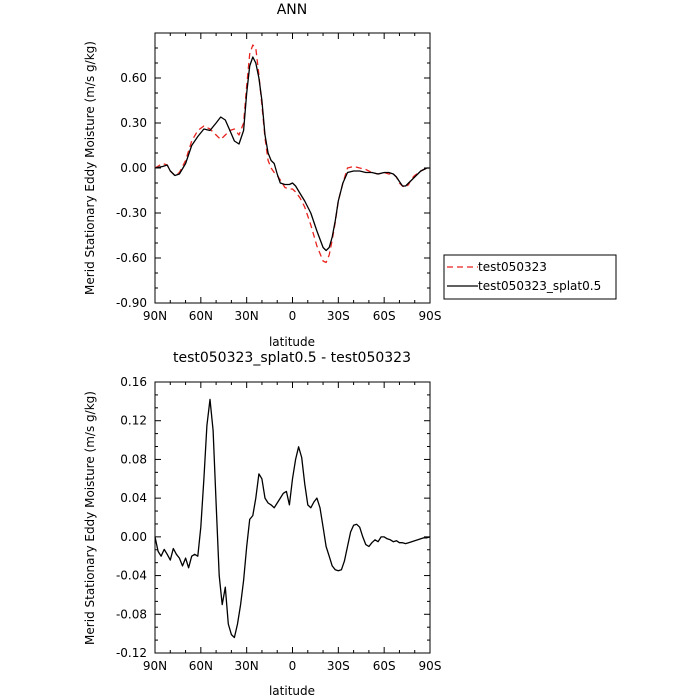 This screenshot has width=700, height=700. I want to click on top-chart-x-axis-label: latitude, so click(292, 342).